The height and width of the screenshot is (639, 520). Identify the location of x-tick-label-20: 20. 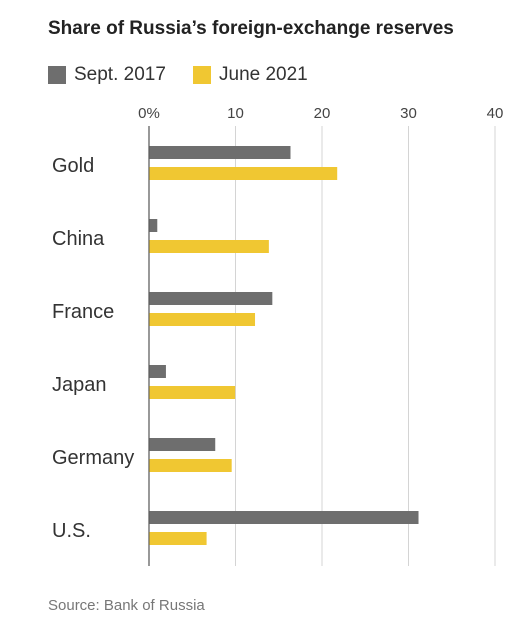
(322, 113).